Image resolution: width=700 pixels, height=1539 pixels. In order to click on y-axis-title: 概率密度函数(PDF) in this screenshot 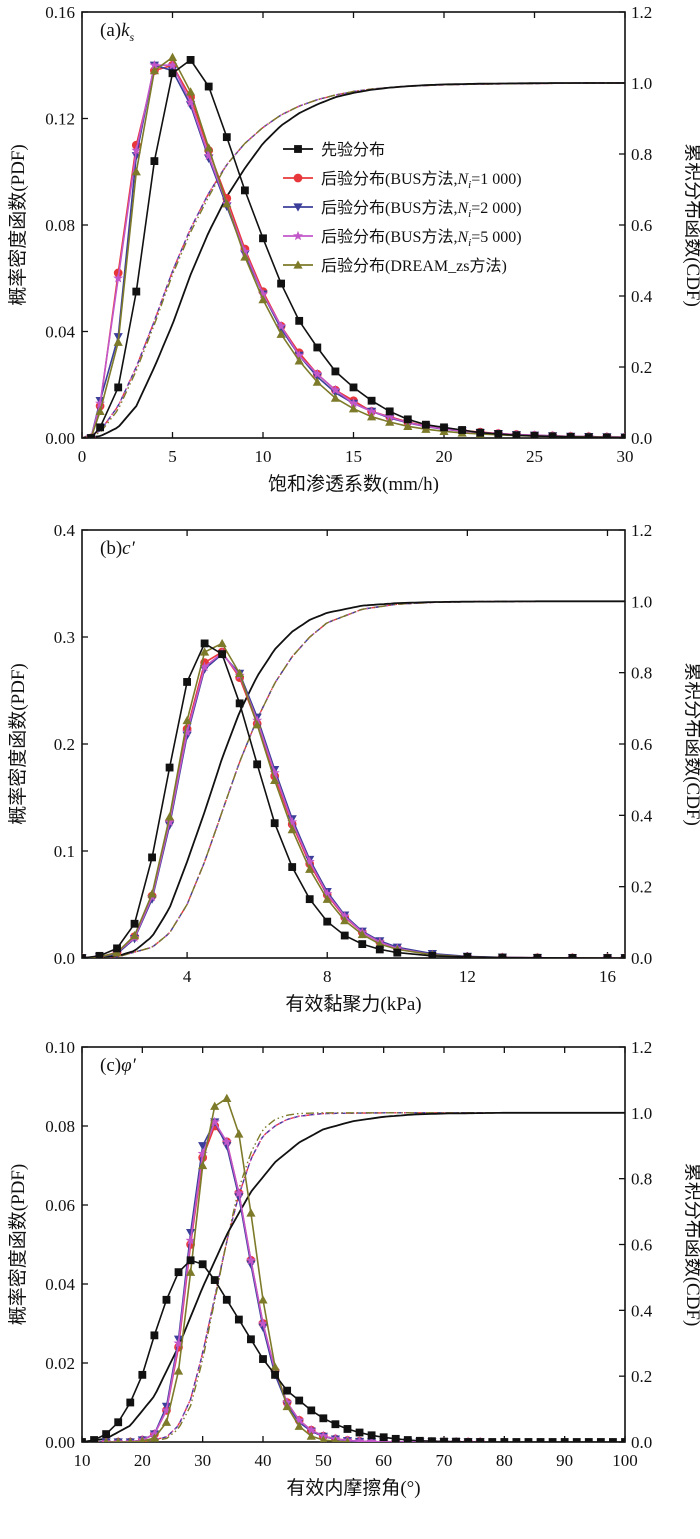, I will do `click(18, 744)`.